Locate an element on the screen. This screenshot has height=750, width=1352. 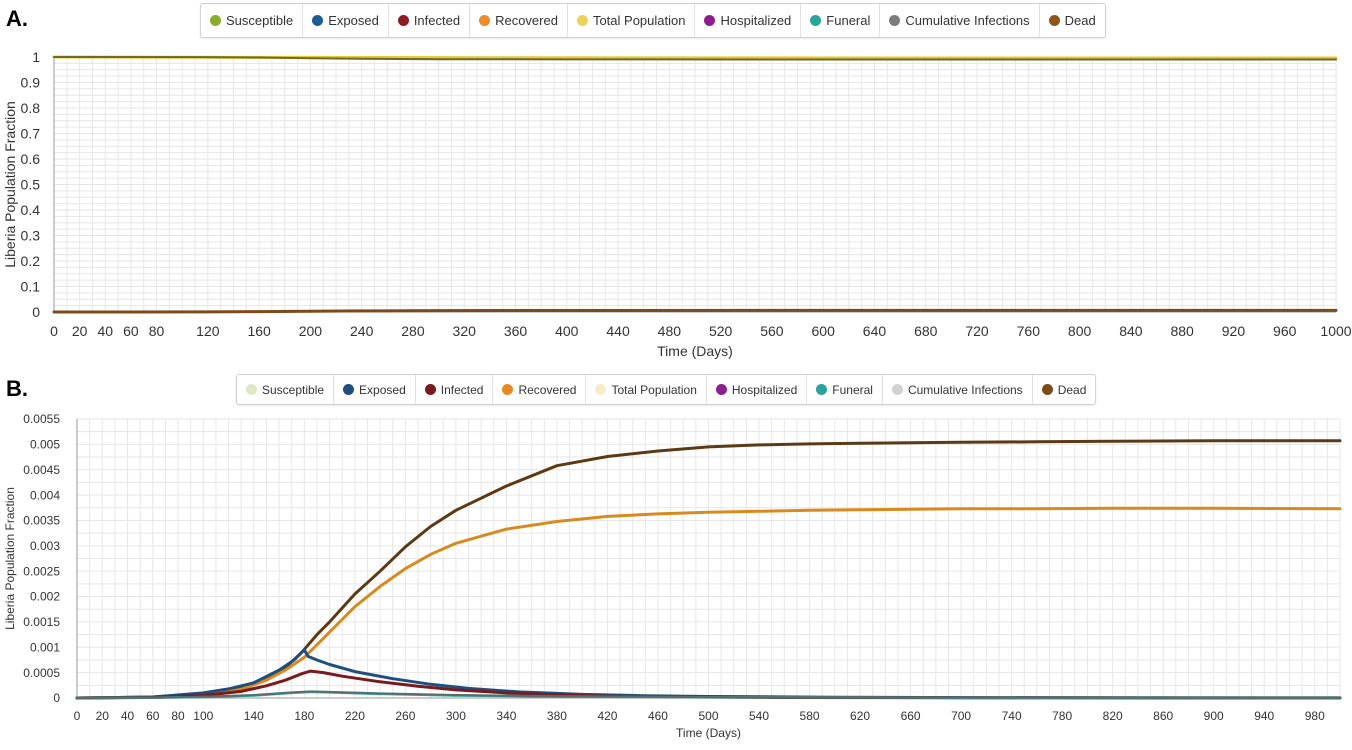
y-tick-label: 0.2 is located at coordinates (31, 261).